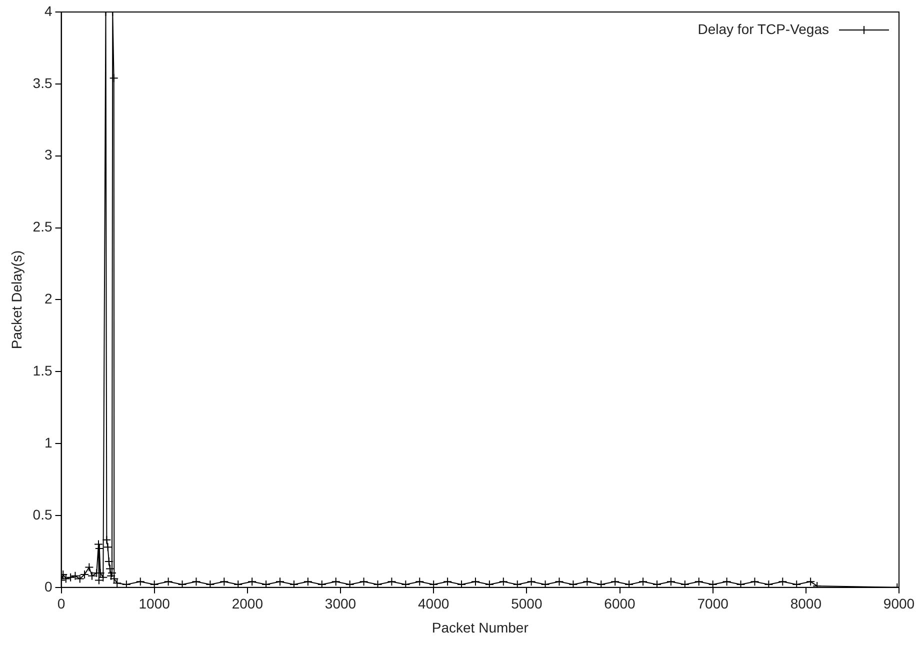 Image resolution: width=924 pixels, height=646 pixels. I want to click on x-tick-label: 4000, so click(434, 604).